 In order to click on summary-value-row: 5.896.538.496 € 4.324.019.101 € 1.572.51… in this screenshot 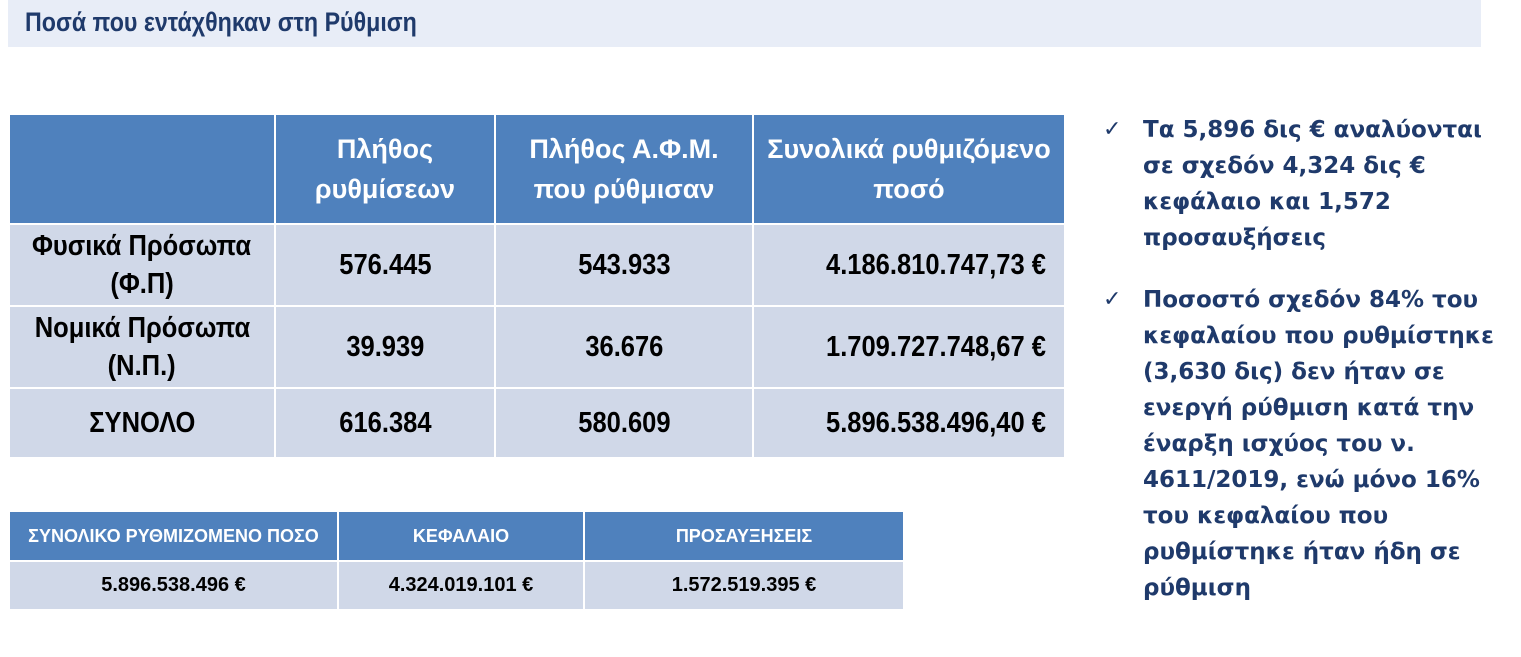, I will do `click(456, 585)`.